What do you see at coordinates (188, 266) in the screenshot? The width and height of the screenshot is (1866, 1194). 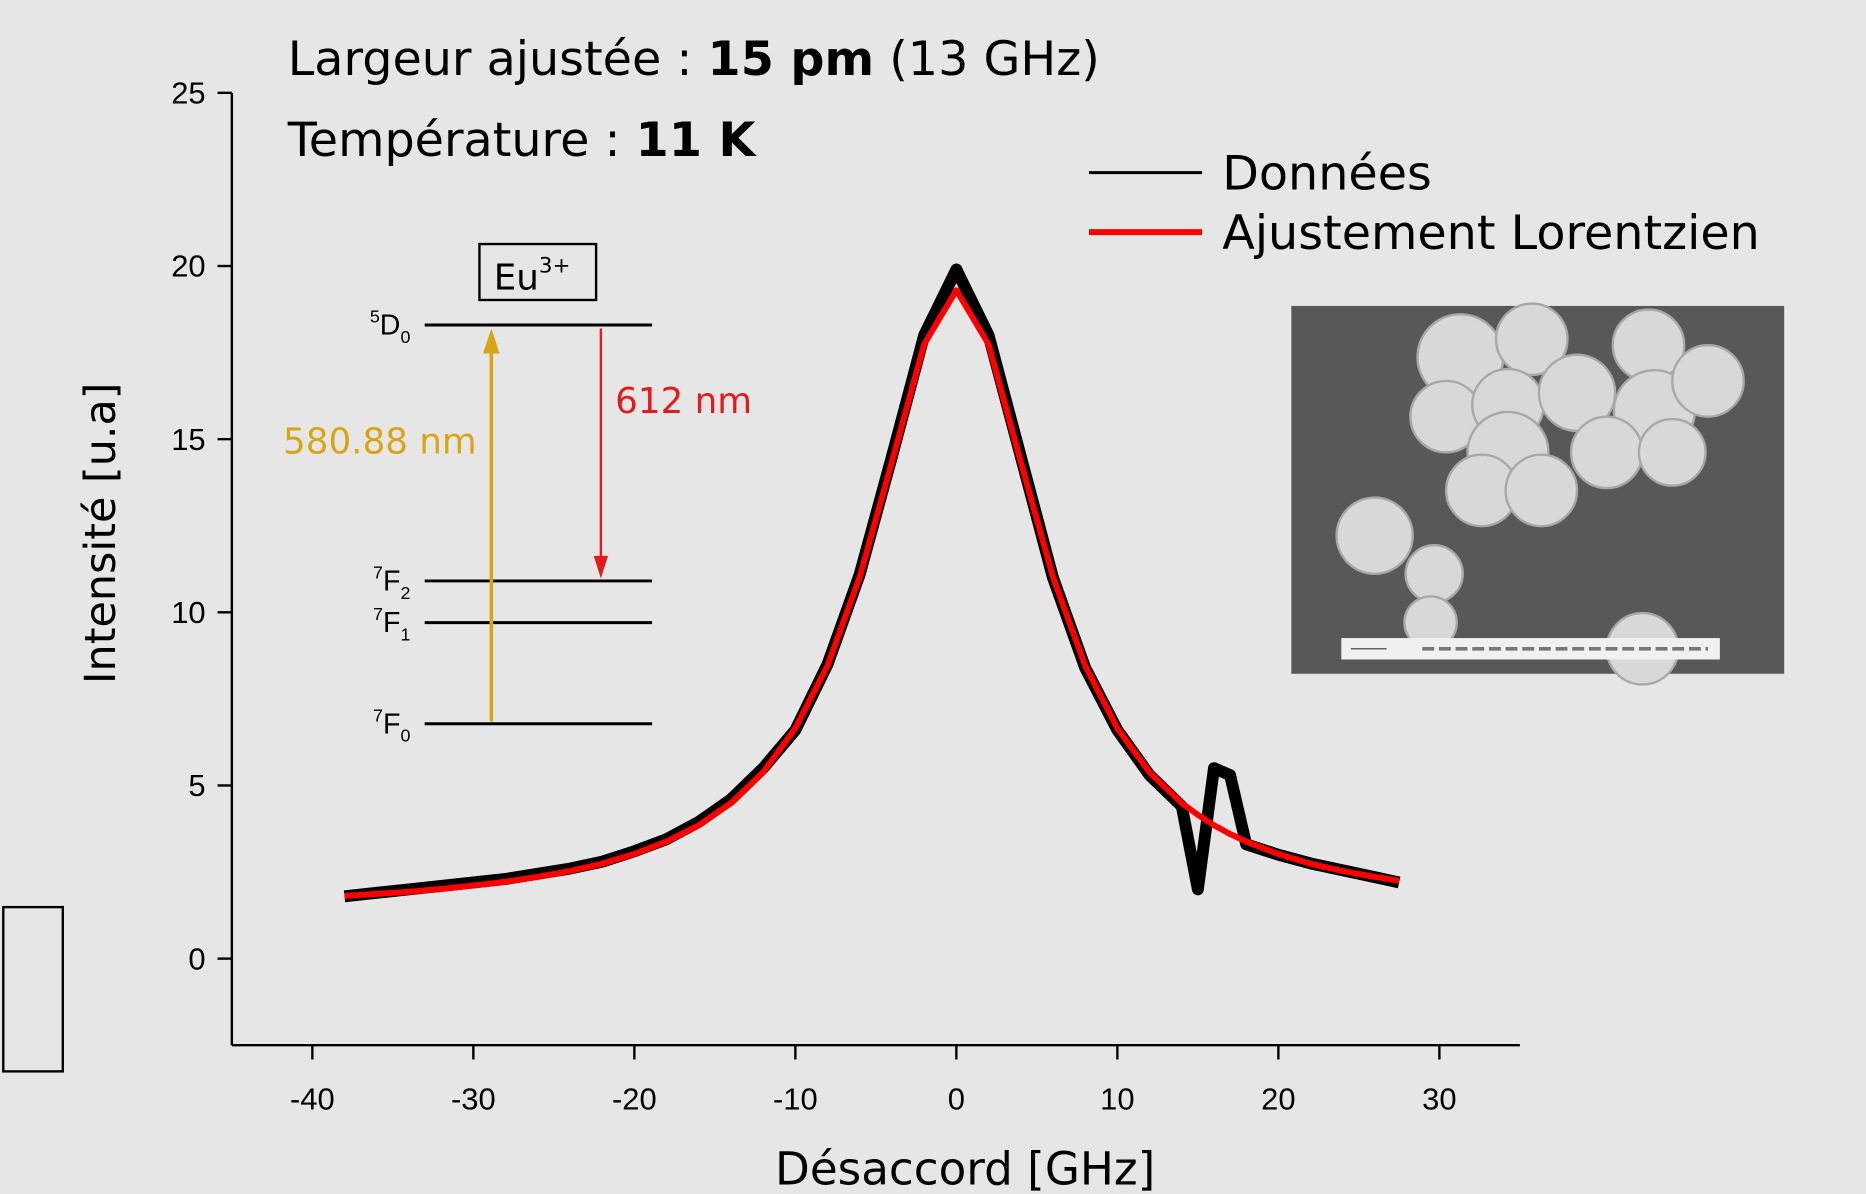 I see `y-tick-label: 20` at bounding box center [188, 266].